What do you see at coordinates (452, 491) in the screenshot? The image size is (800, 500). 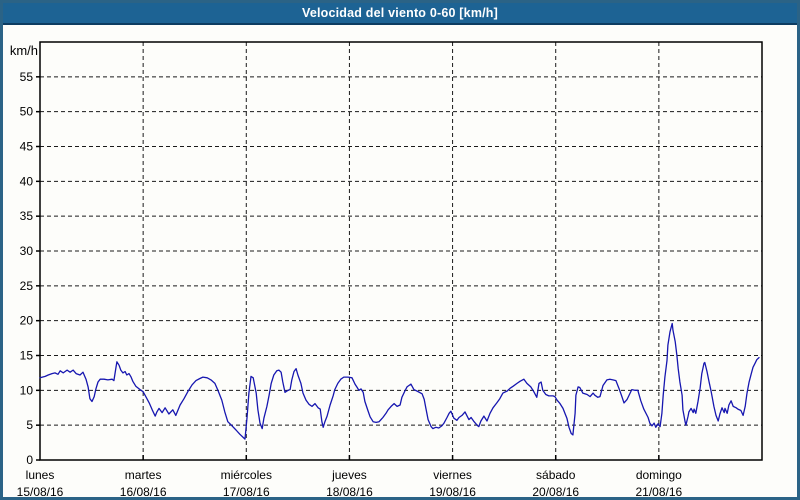 I see `x-date-label: 19/08/16` at bounding box center [452, 491].